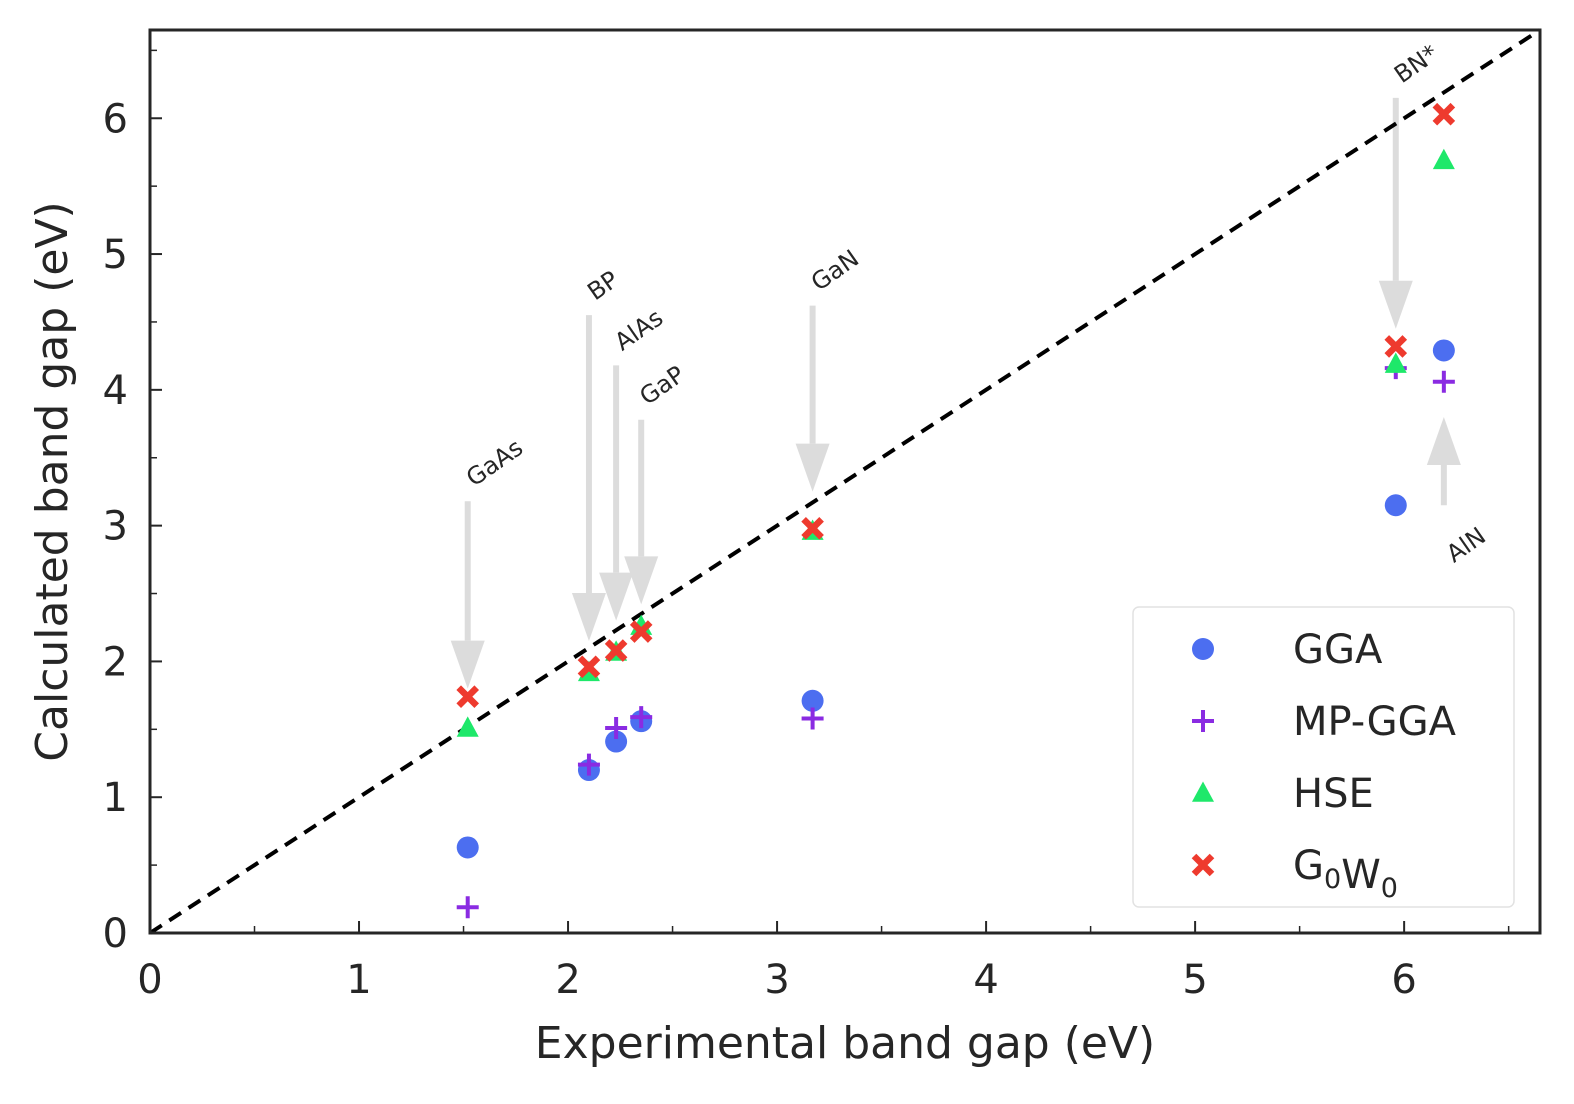 Image resolution: width=1574 pixels, height=1104 pixels. What do you see at coordinates (1466, 545) in the screenshot?
I see `annotation-label: AlN` at bounding box center [1466, 545].